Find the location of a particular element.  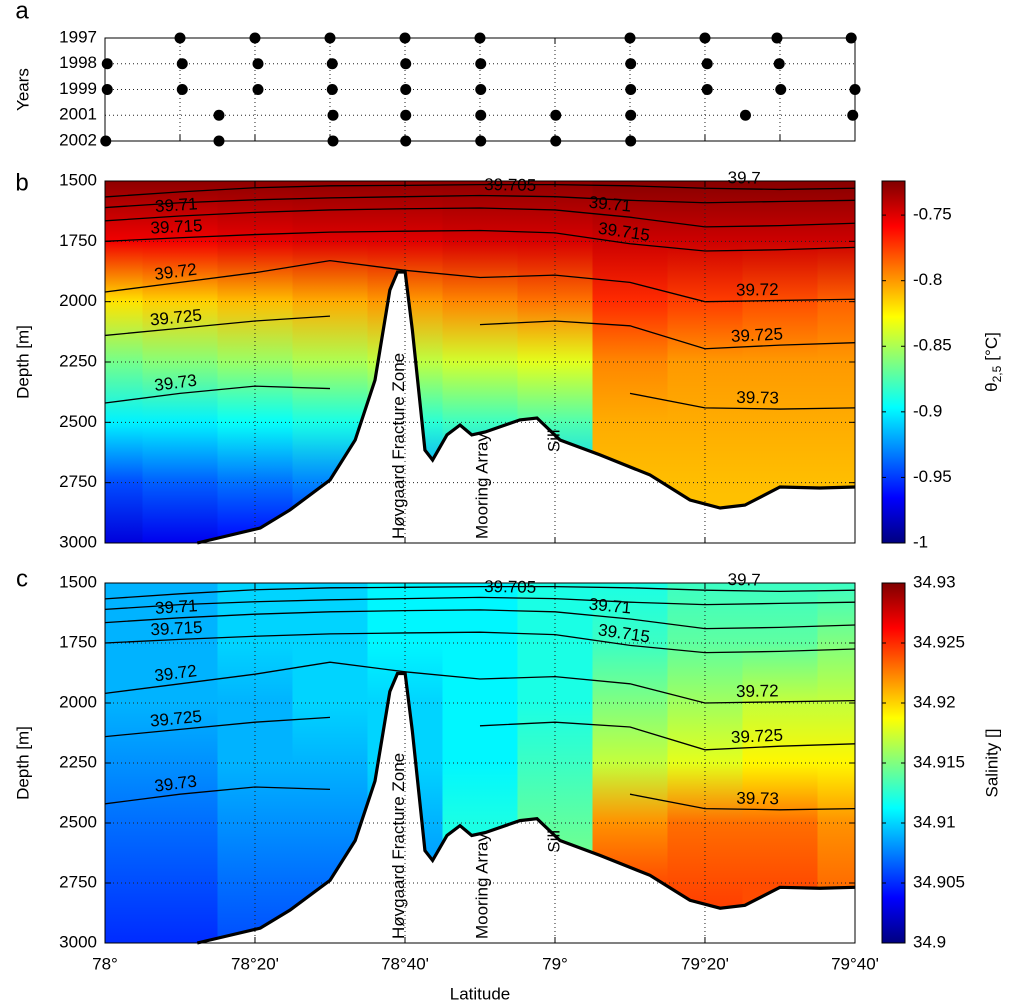

x-tick-label: 79°20' is located at coordinates (705, 963).